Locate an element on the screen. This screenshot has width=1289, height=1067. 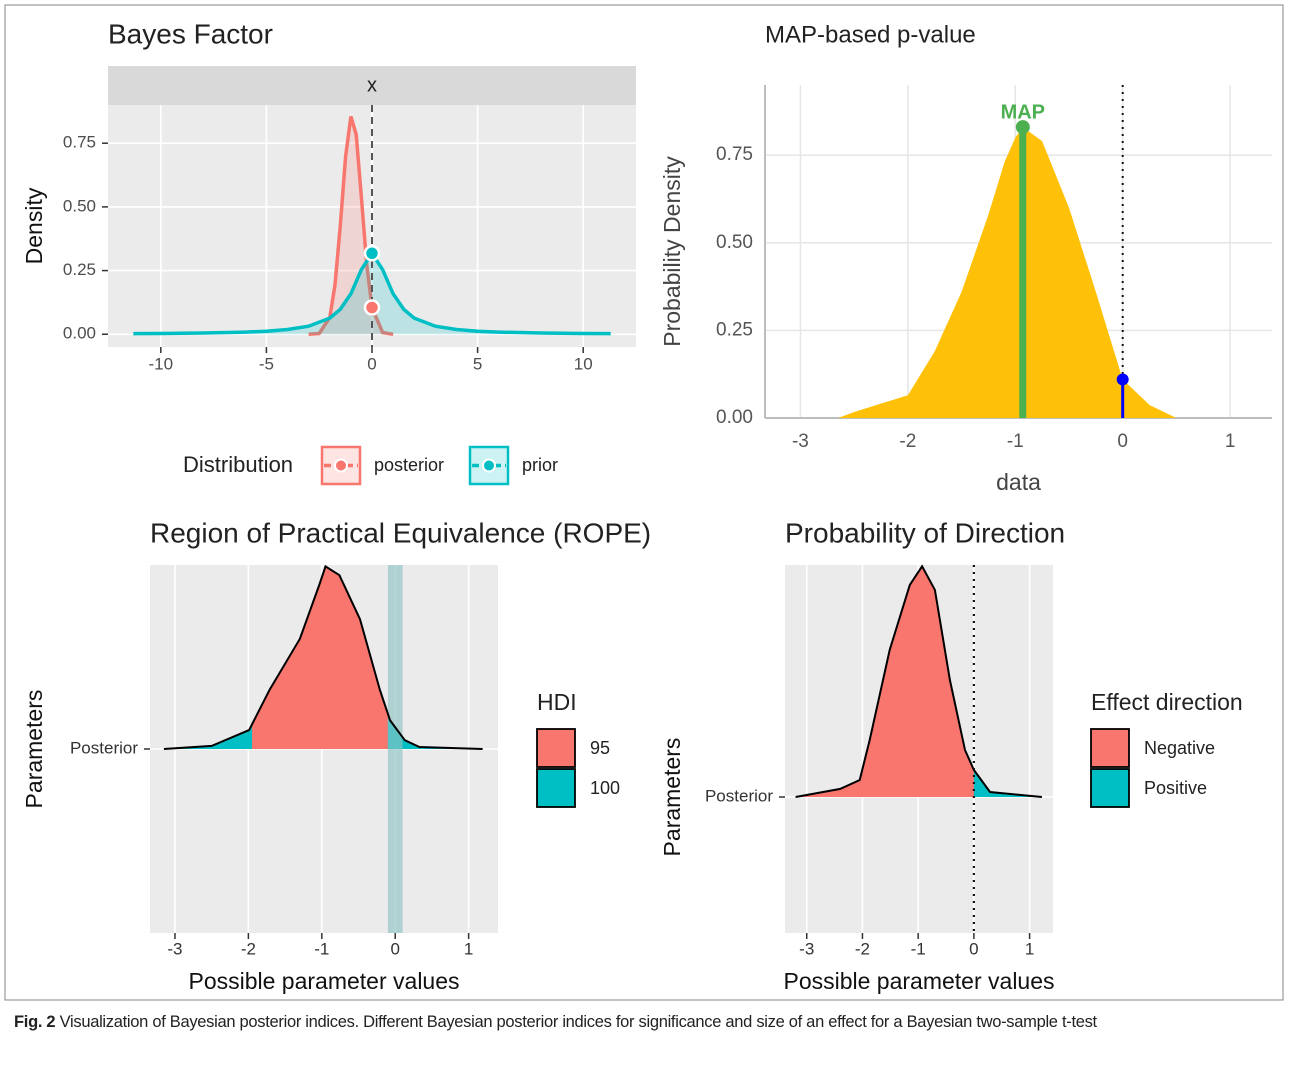
facet-label: x is located at coordinates (372, 85).